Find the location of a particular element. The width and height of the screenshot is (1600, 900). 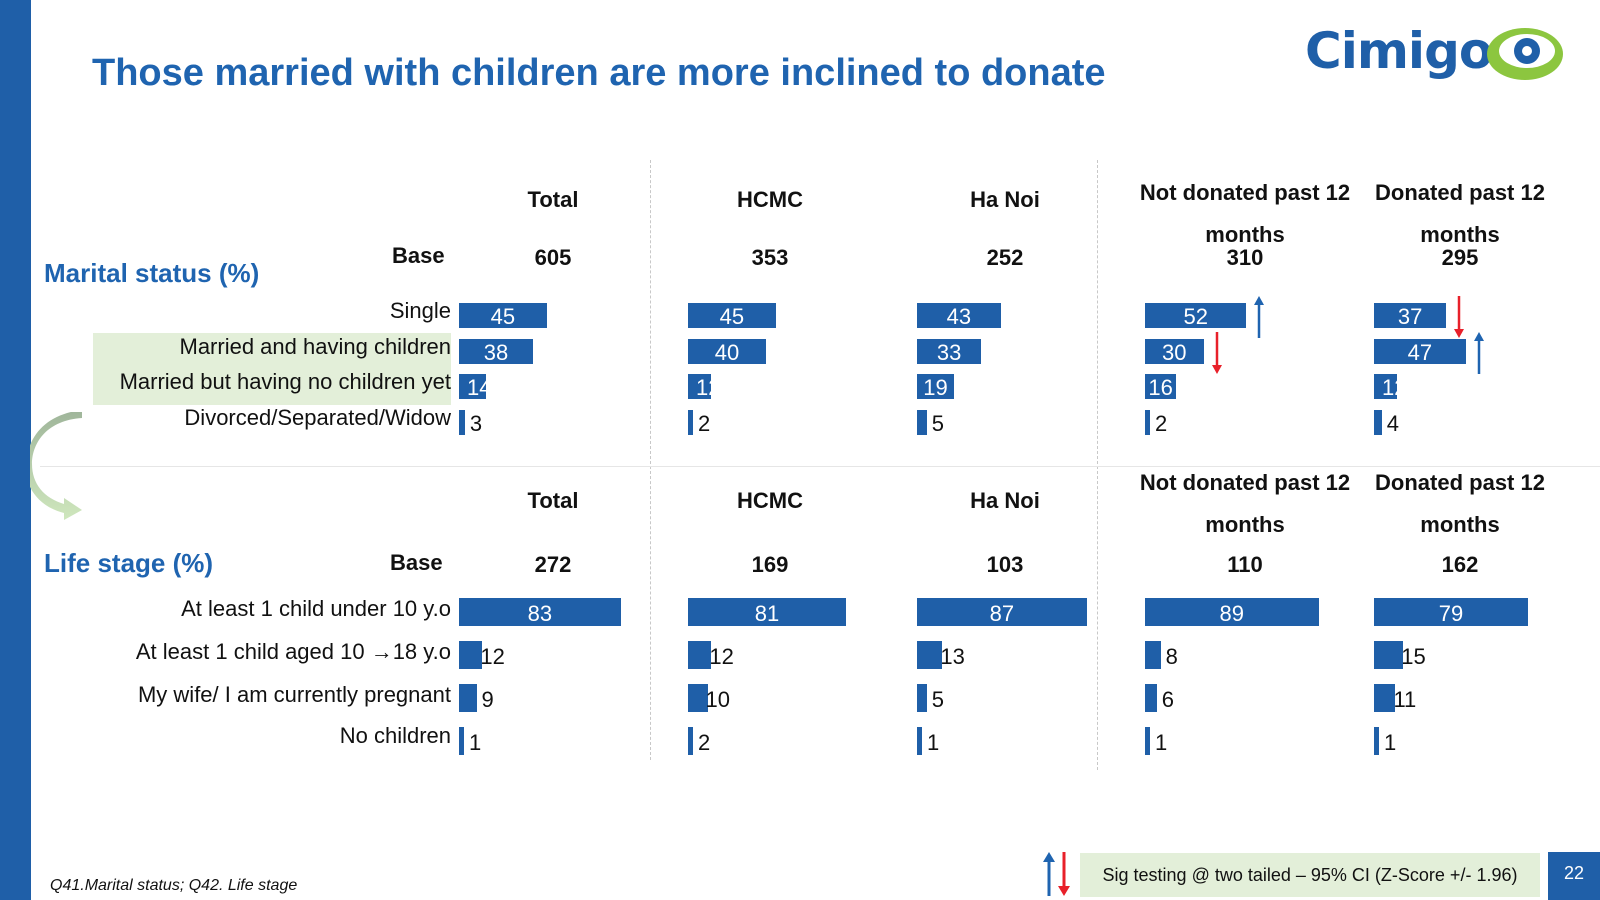

column-header: Total is located at coordinates (553, 199).